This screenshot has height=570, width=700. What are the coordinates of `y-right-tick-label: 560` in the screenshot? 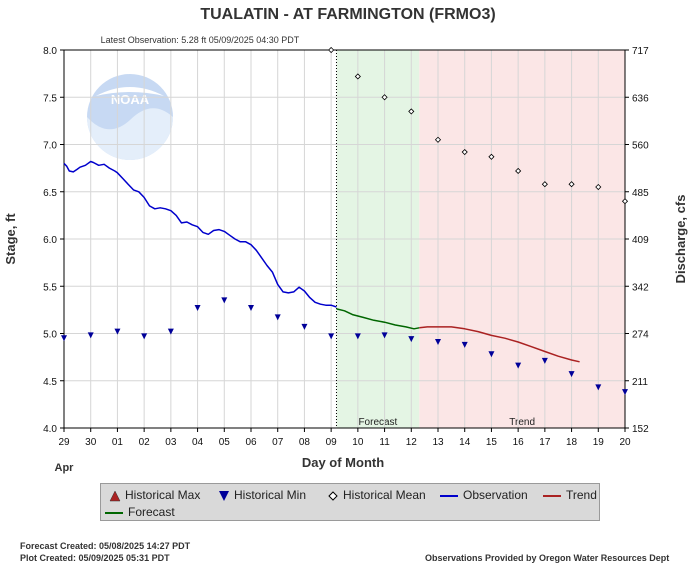 It's located at (640, 146).